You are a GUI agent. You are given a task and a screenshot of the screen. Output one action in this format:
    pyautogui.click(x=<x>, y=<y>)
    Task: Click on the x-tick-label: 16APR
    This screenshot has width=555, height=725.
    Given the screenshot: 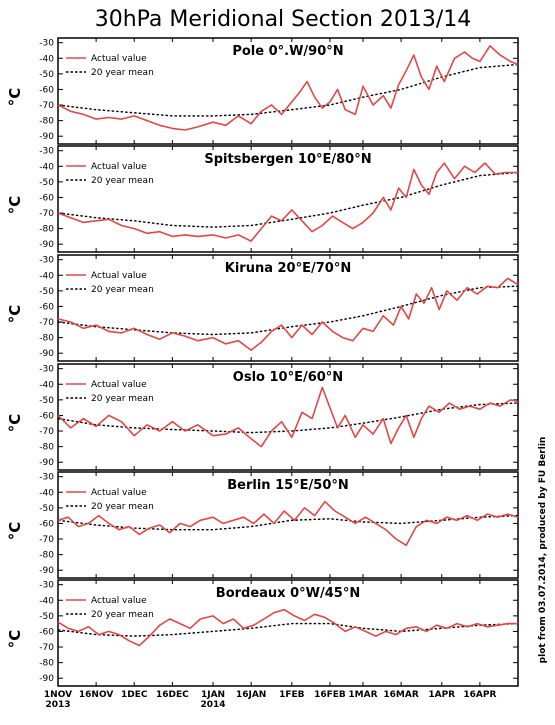 What is the action you would take?
    pyautogui.click(x=479, y=695)
    